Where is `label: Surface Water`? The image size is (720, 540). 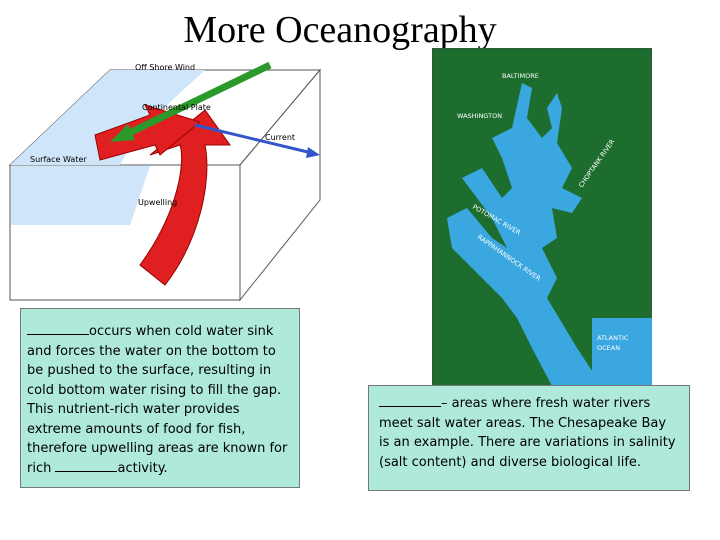 label: Surface Water is located at coordinates (58, 159).